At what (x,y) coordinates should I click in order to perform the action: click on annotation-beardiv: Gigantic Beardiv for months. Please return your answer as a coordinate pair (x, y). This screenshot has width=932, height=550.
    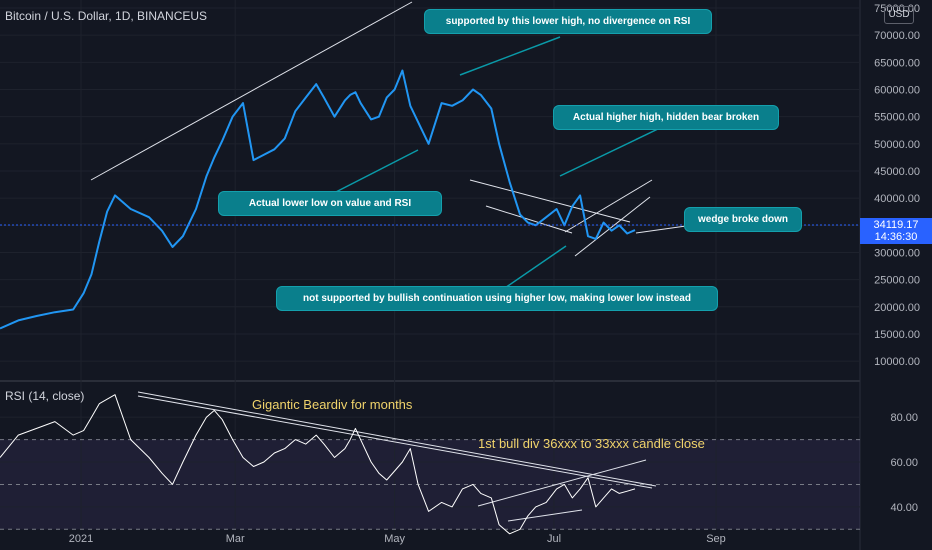
    Looking at the image, I should click on (332, 404).